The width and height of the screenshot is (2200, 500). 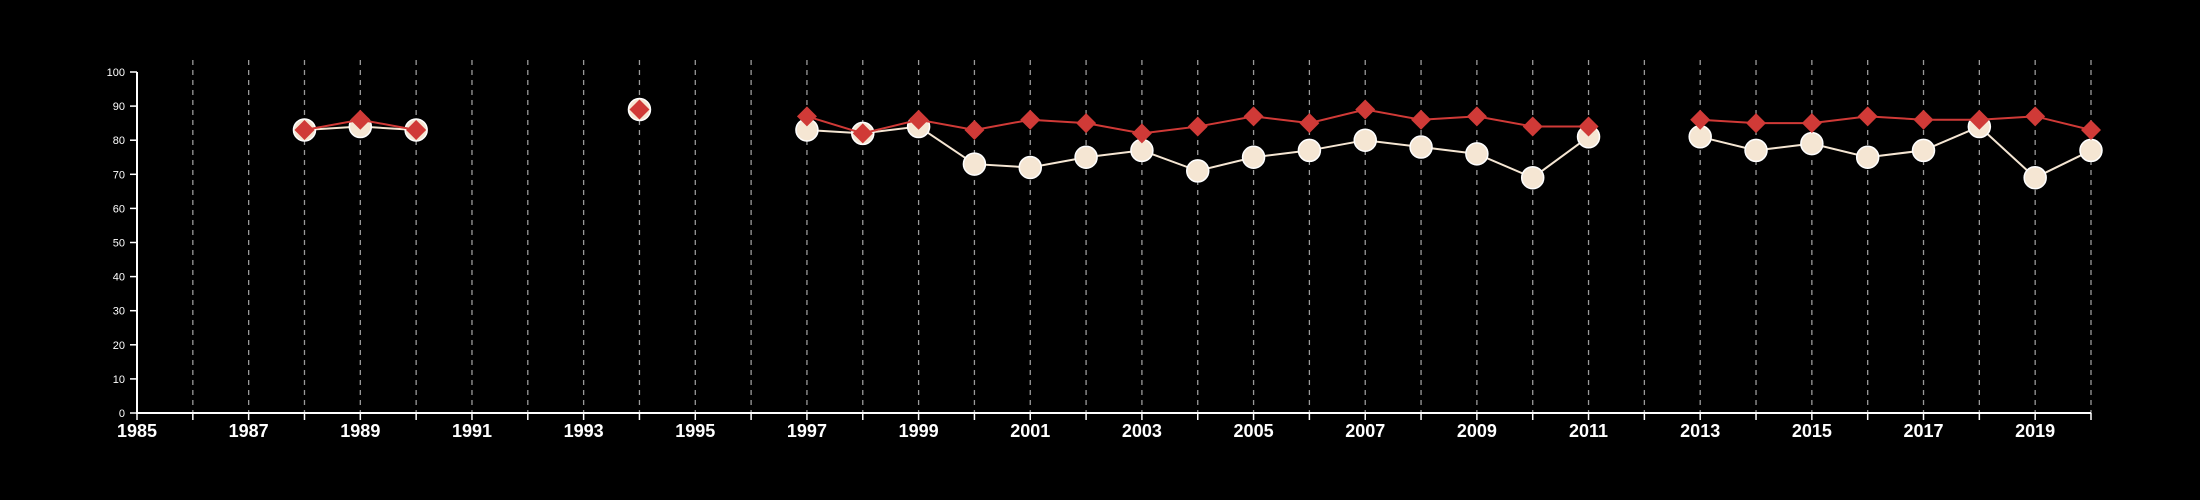 What do you see at coordinates (119, 209) in the screenshot?
I see `y-tick-label: 60` at bounding box center [119, 209].